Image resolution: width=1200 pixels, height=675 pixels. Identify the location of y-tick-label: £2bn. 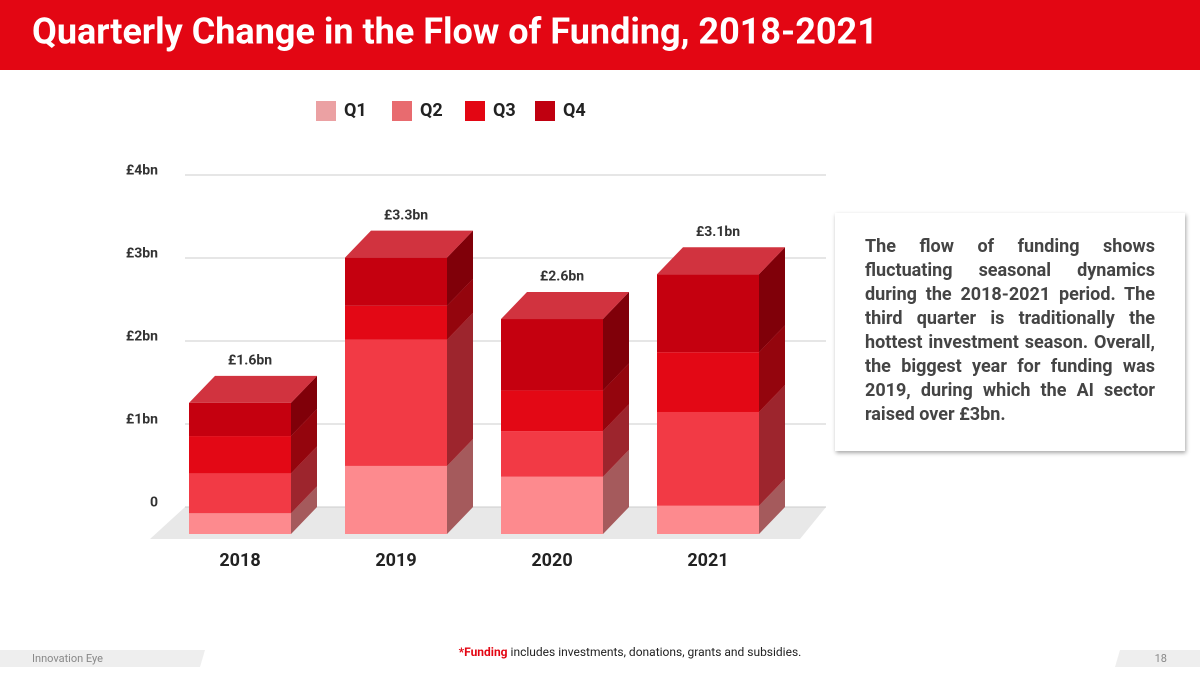
(142, 337).